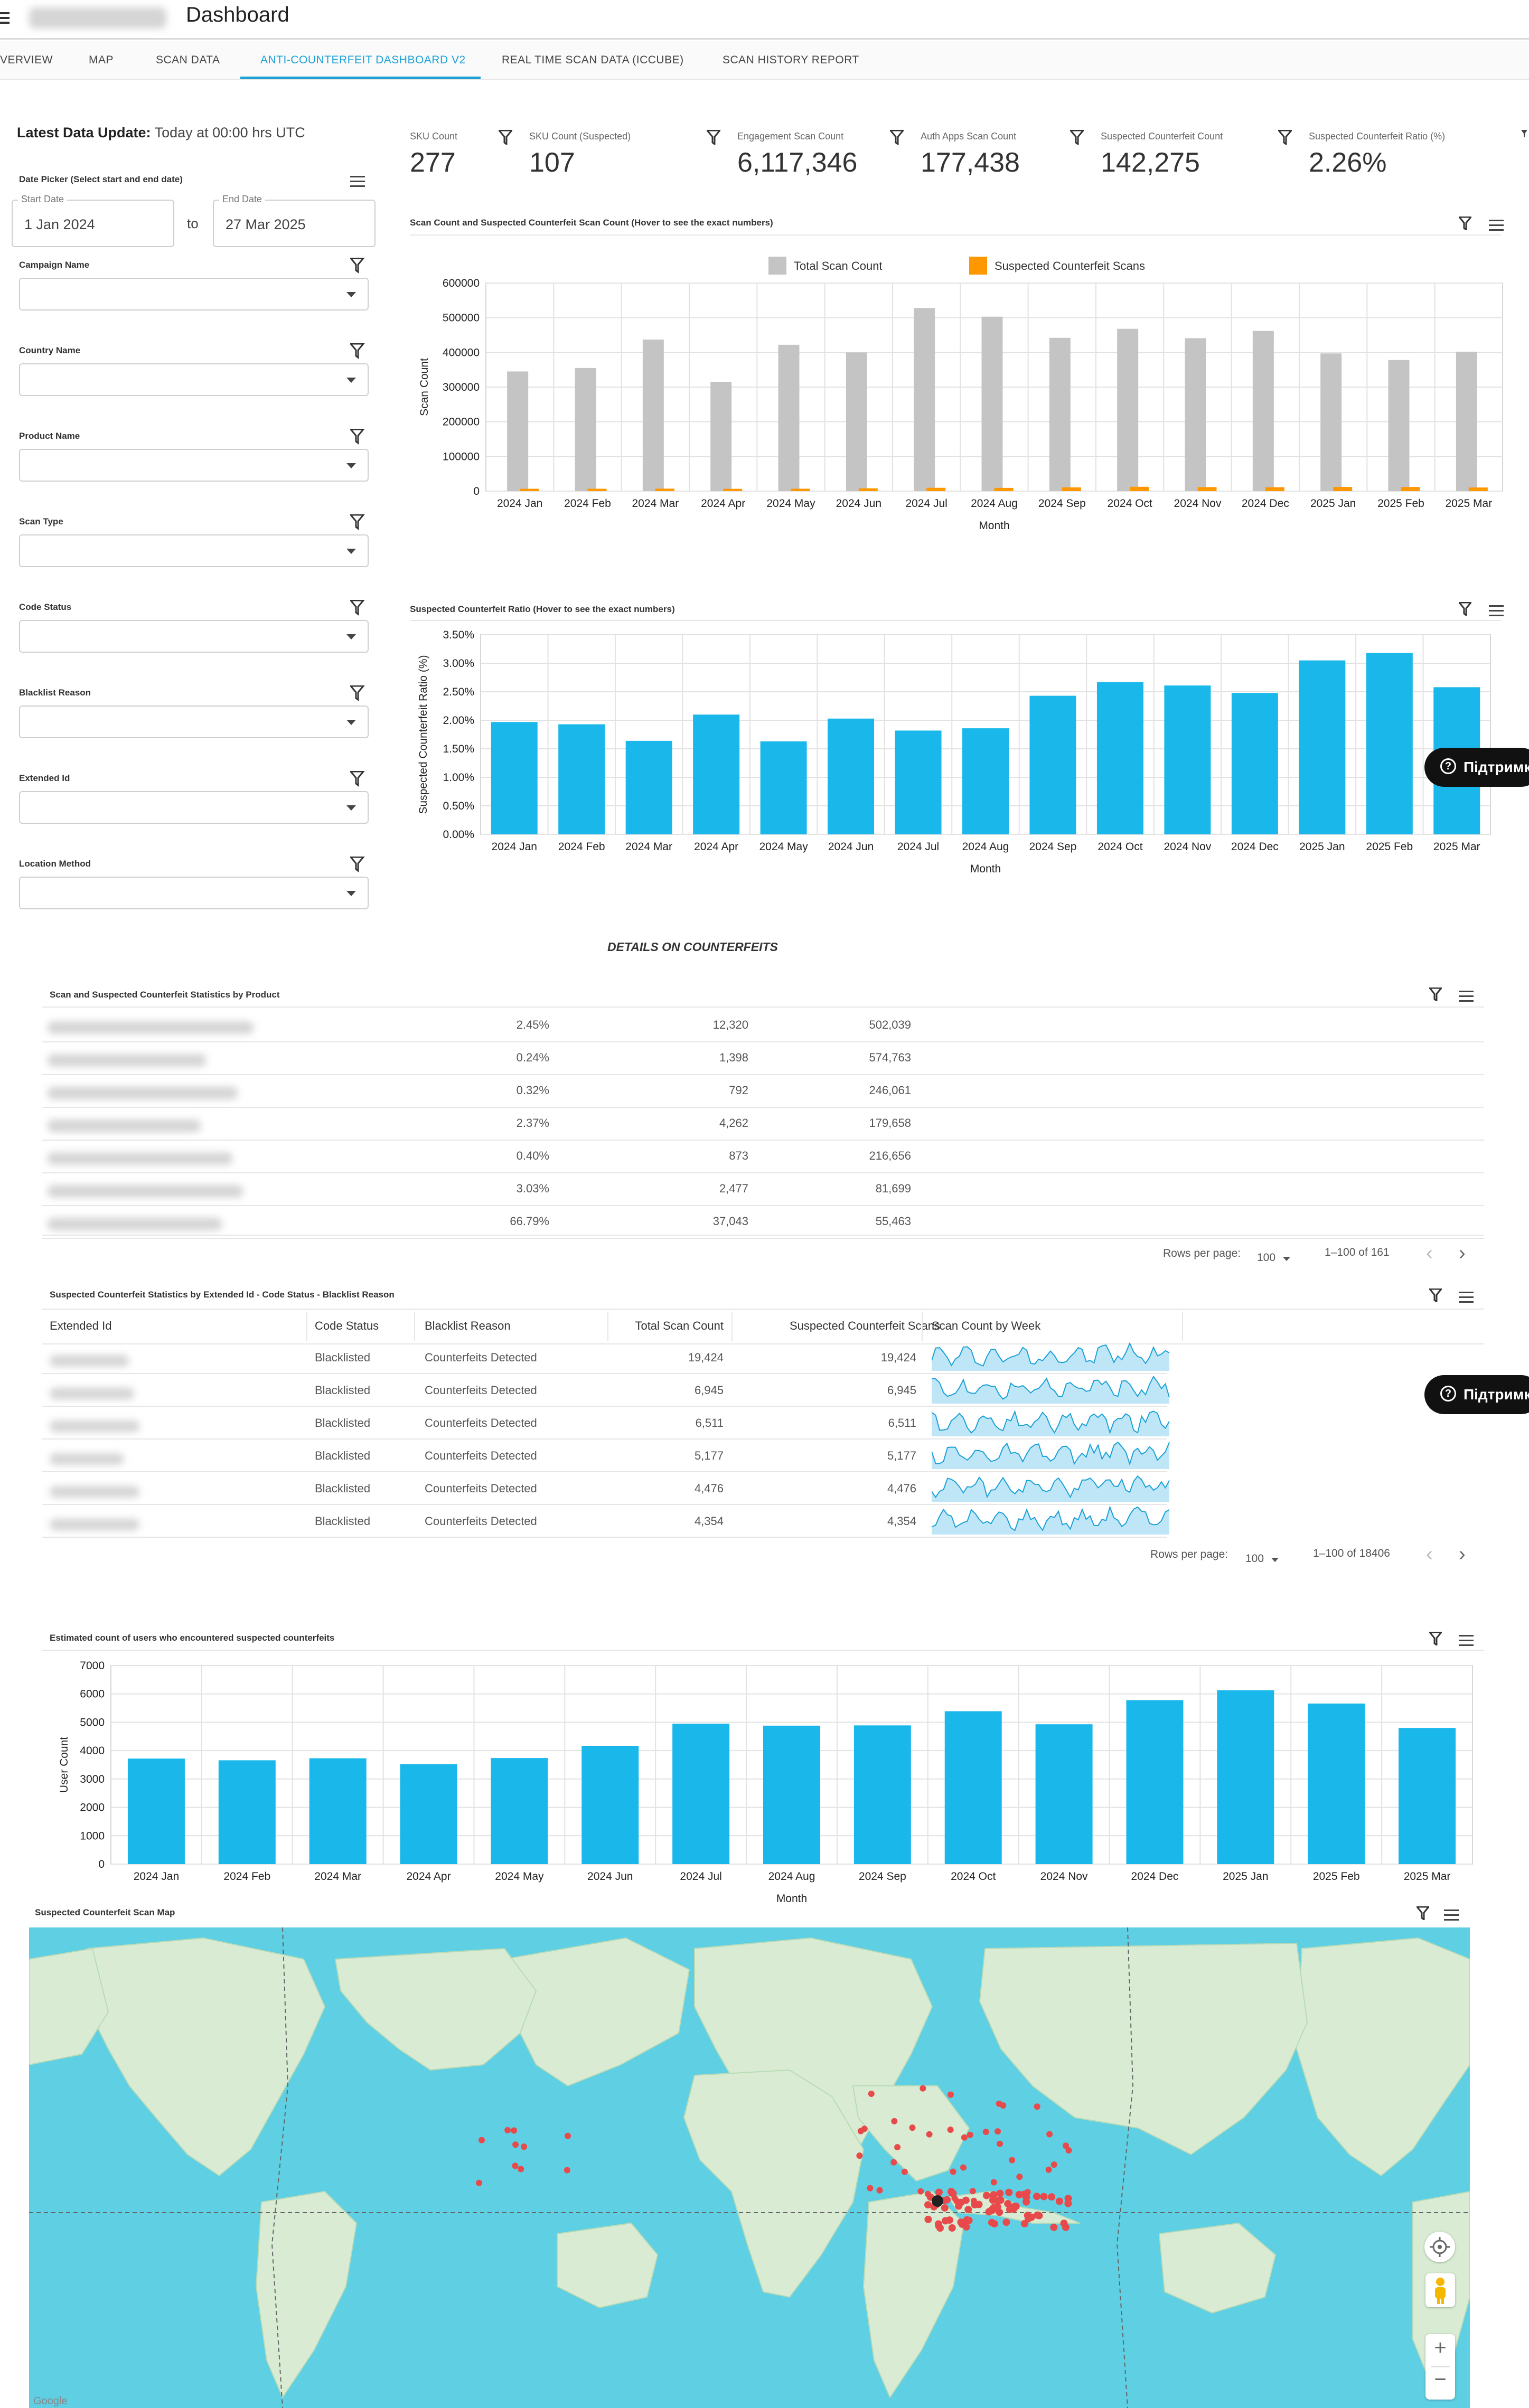  Describe the element at coordinates (294, 220) in the screenshot. I see `end-date-field: End Date 27 Mar 2025` at that location.